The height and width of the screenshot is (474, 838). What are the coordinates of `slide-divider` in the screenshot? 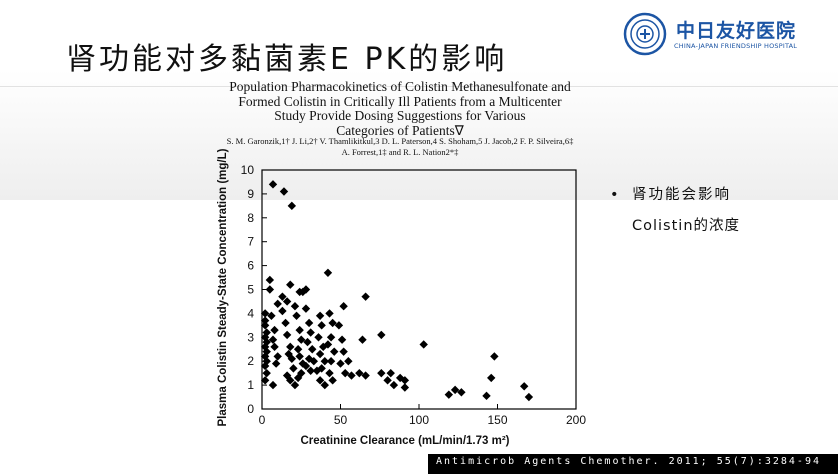 It's located at (419, 86).